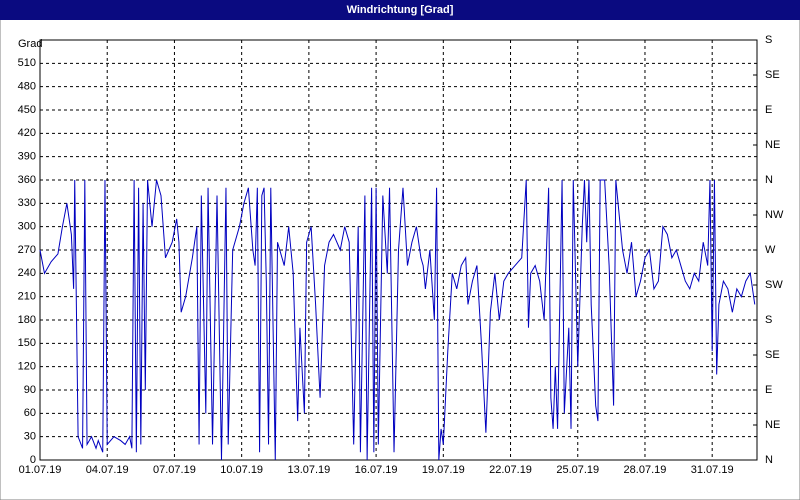 The image size is (800, 500). I want to click on x-tick-label: 10.07.19, so click(241, 470).